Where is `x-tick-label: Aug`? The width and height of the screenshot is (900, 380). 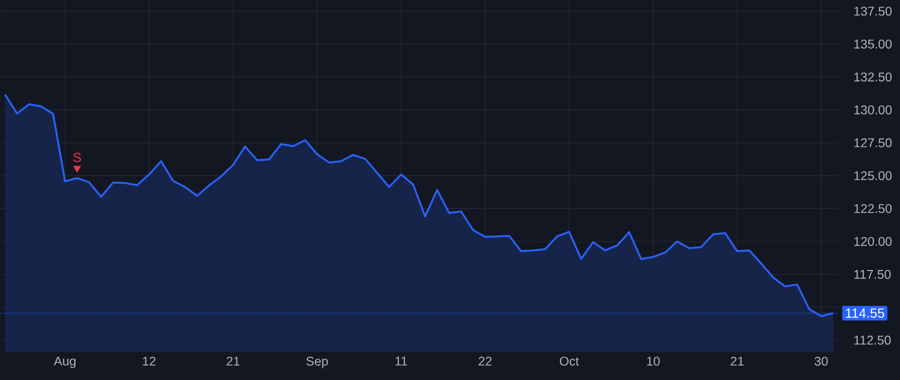 x-tick-label: Aug is located at coordinates (65, 362).